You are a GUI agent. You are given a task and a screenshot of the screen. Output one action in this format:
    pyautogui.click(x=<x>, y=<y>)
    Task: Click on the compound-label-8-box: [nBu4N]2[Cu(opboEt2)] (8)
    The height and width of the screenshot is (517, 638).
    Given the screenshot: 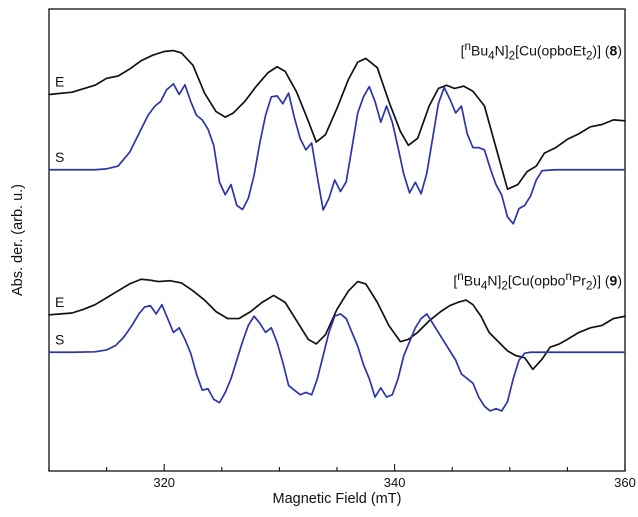 What is the action you would take?
    pyautogui.click(x=541, y=51)
    